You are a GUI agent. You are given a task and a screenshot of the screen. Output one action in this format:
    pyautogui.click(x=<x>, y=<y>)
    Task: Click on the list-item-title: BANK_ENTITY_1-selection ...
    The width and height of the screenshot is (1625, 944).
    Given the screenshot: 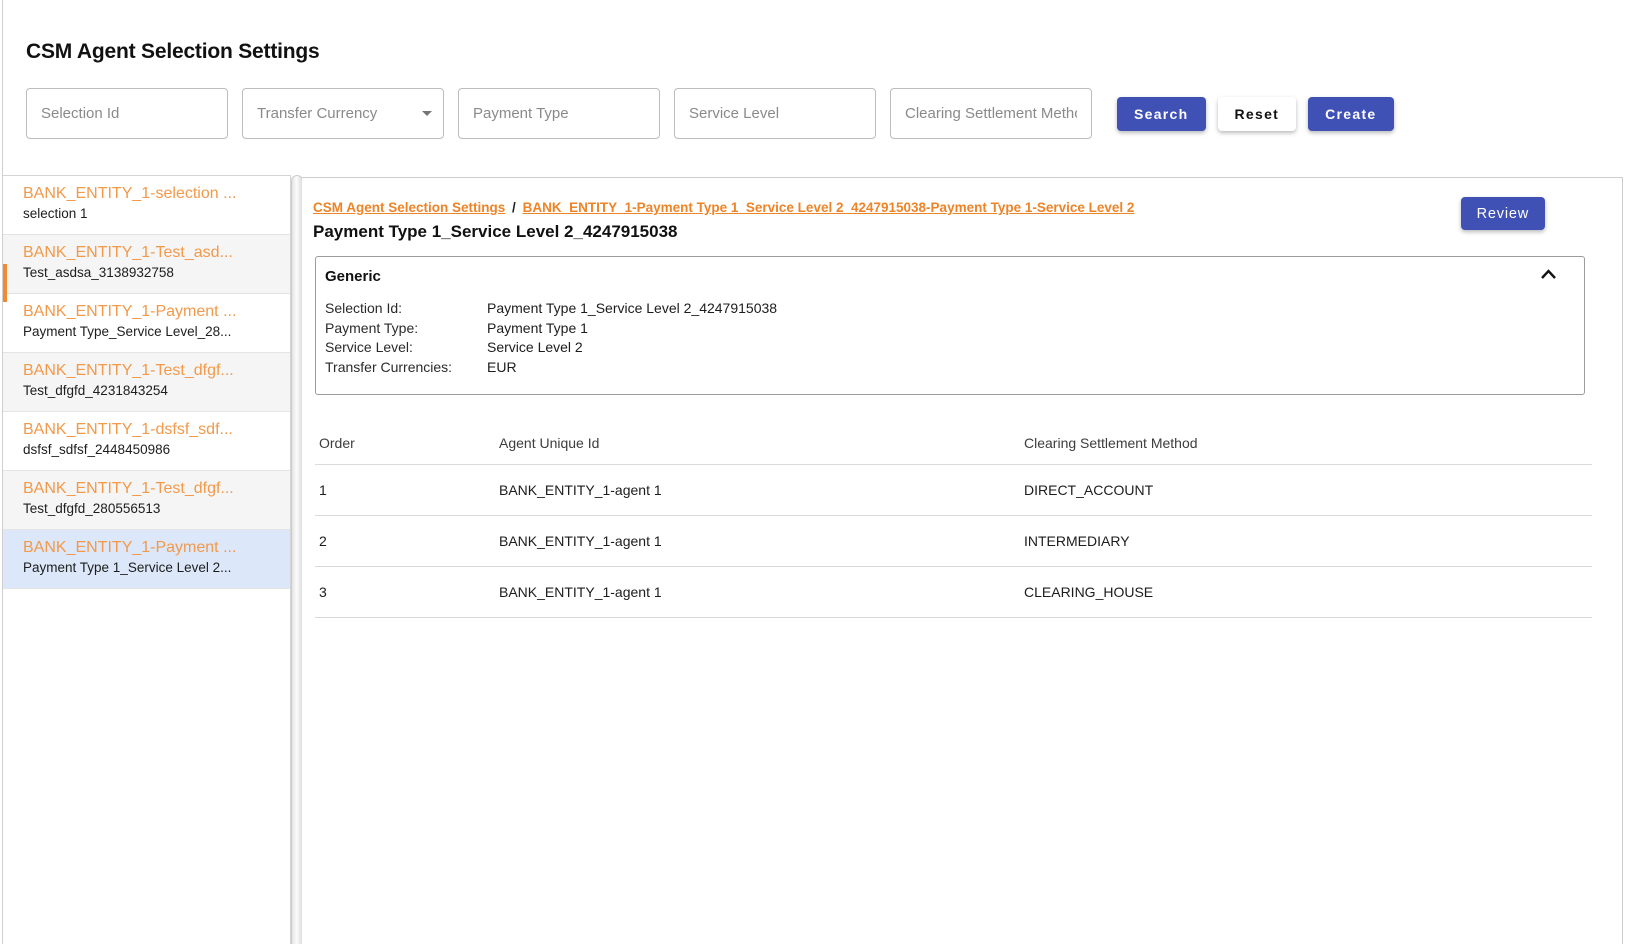 What is the action you would take?
    pyautogui.click(x=130, y=193)
    